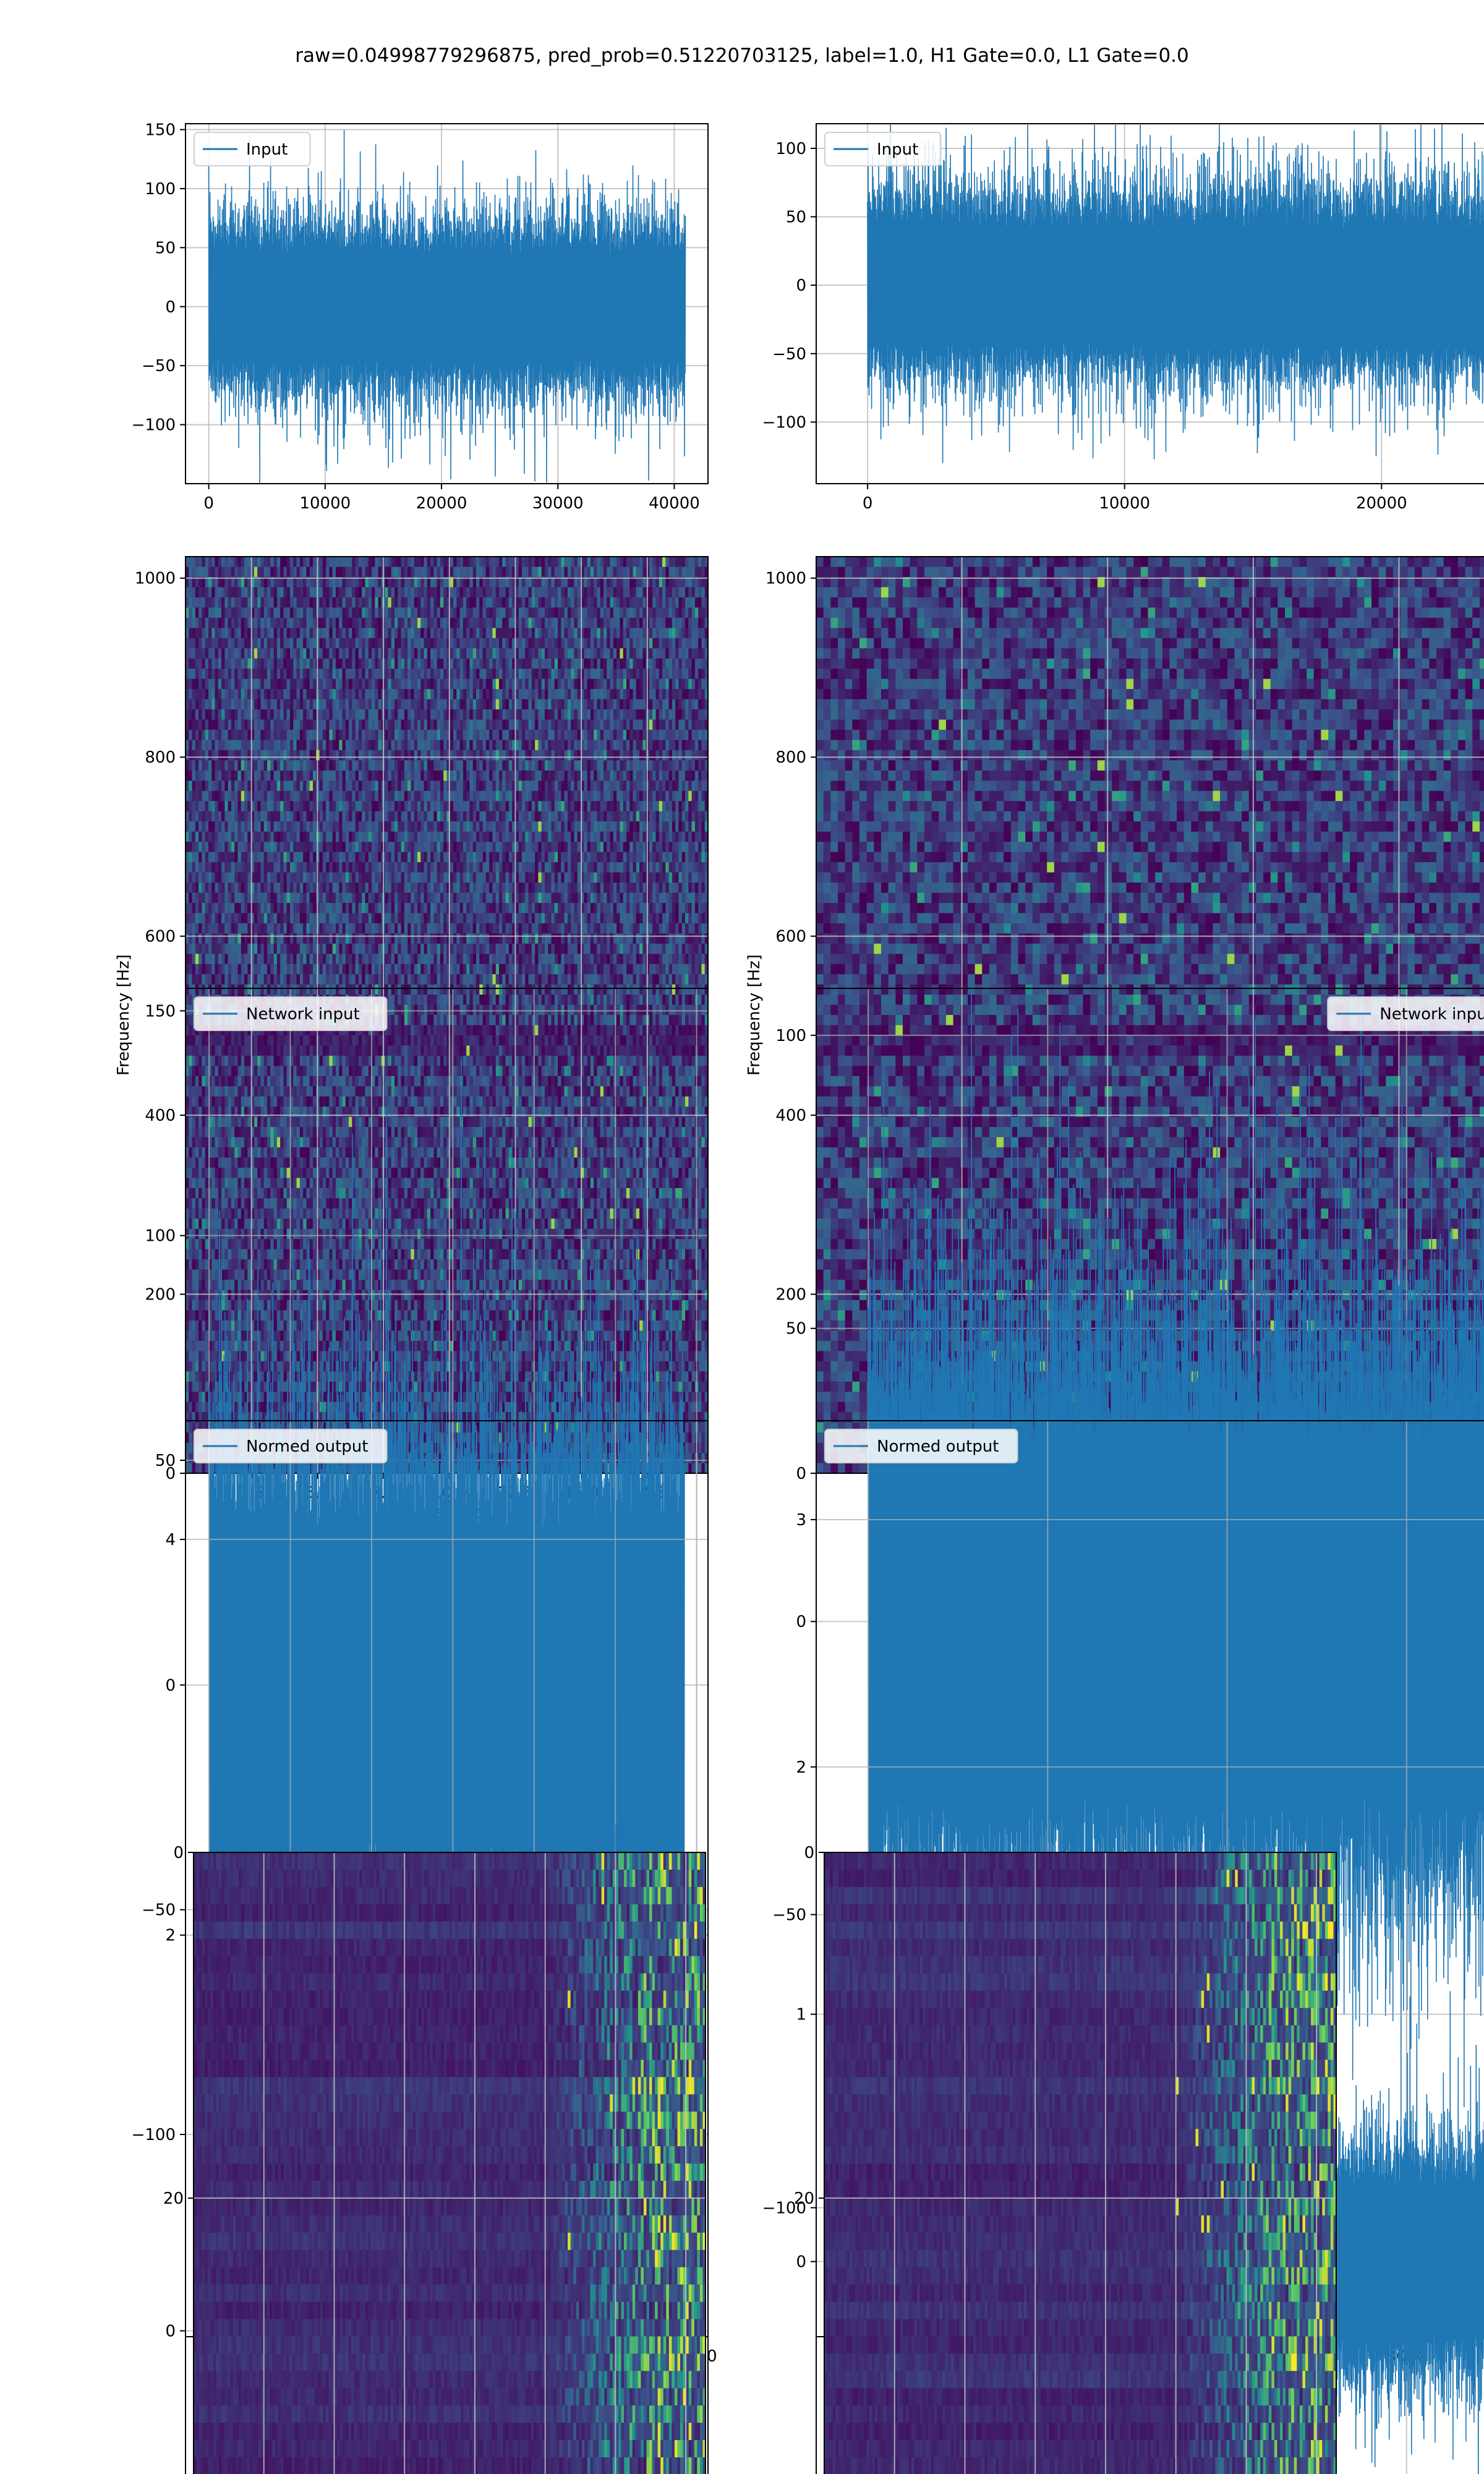  Describe the element at coordinates (789, 354) in the screenshot. I see `y-tick-label: −50` at that location.